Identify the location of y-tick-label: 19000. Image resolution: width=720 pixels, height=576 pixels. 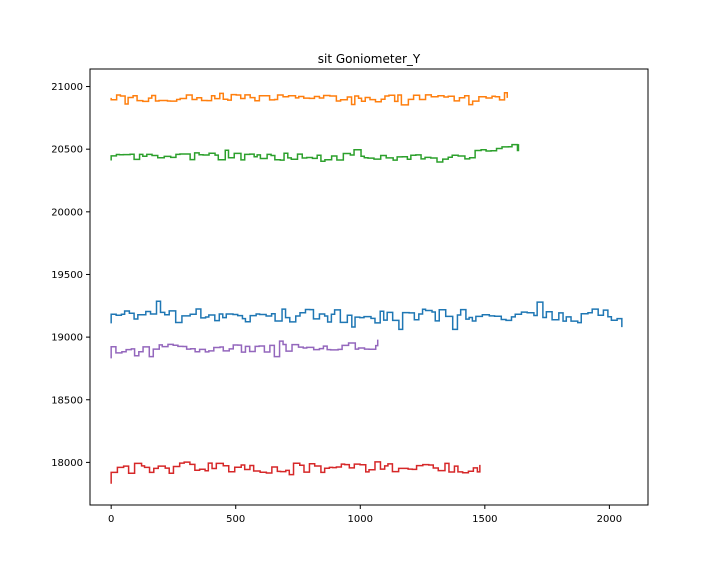
(67, 338).